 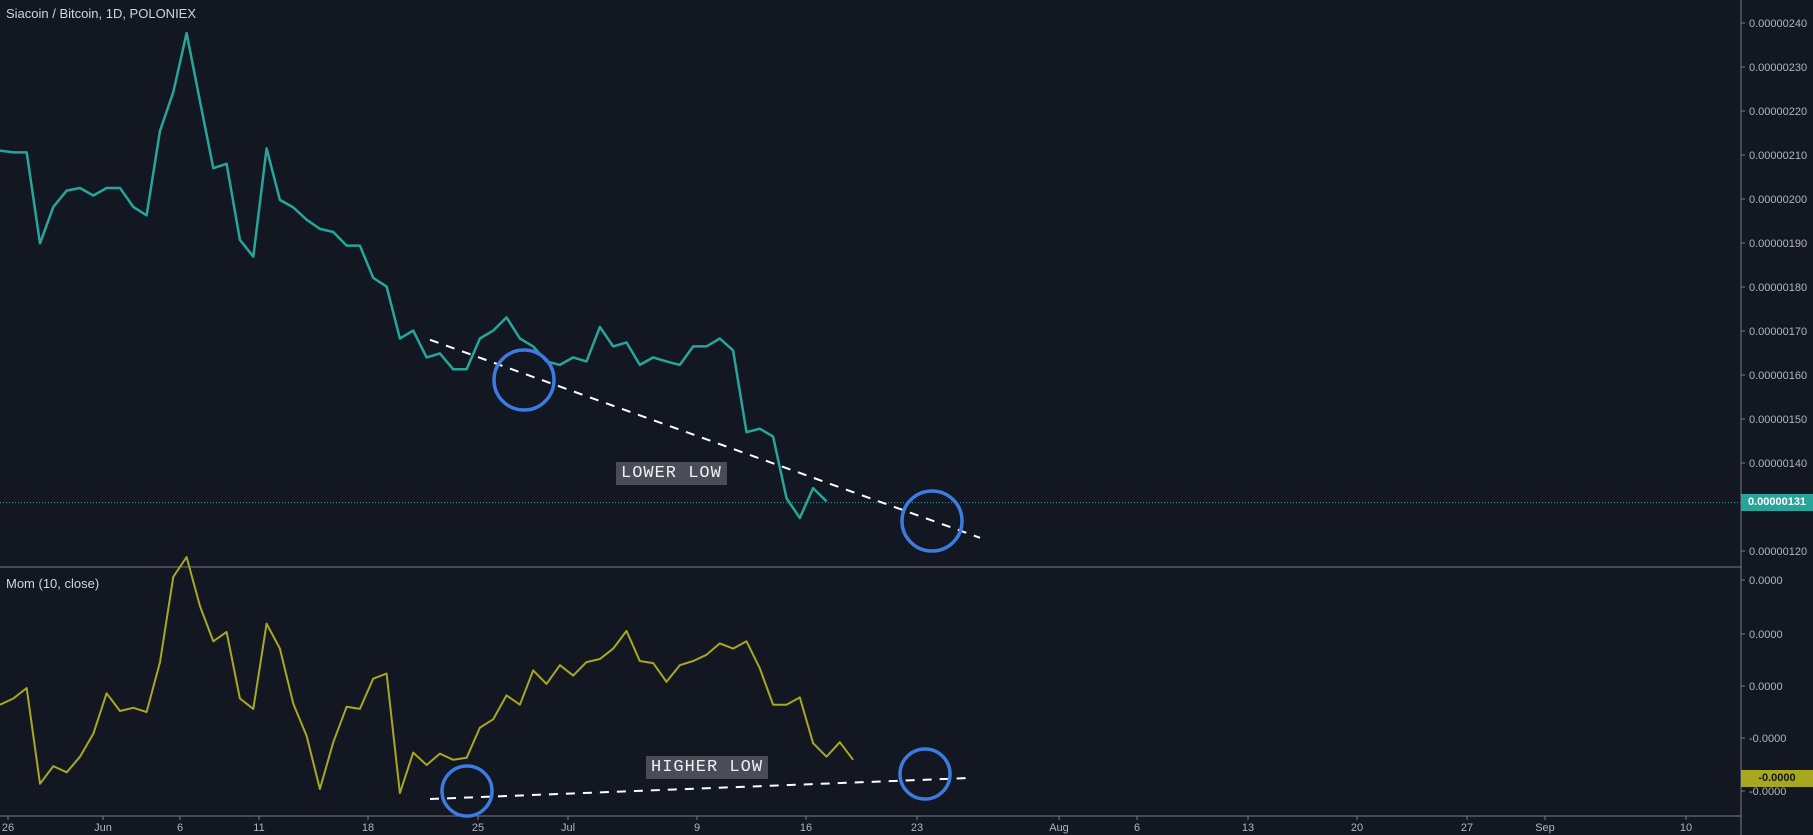 I want to click on time-tick-label: 13, so click(x=1248, y=828).